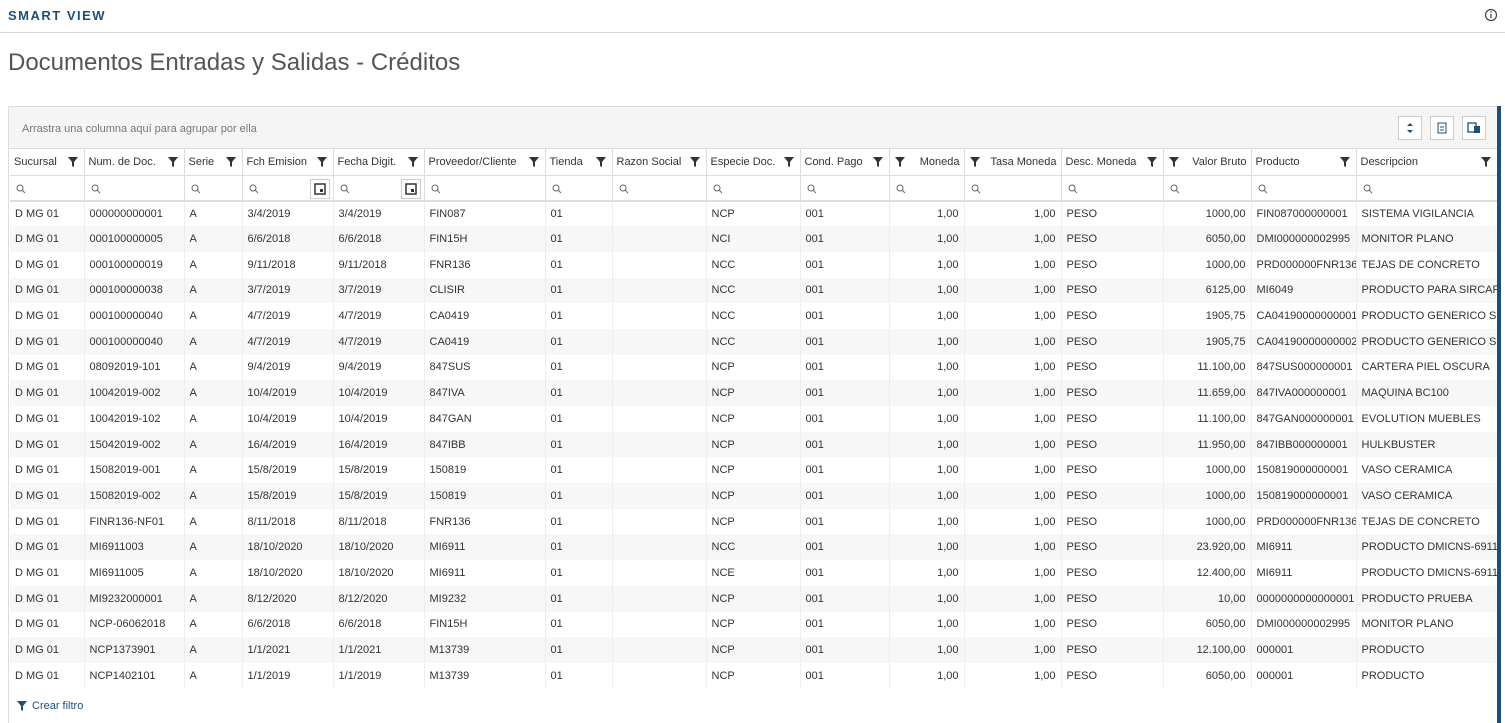 The height and width of the screenshot is (723, 1505). Describe the element at coordinates (1491, 15) in the screenshot. I see `info-icon` at that location.